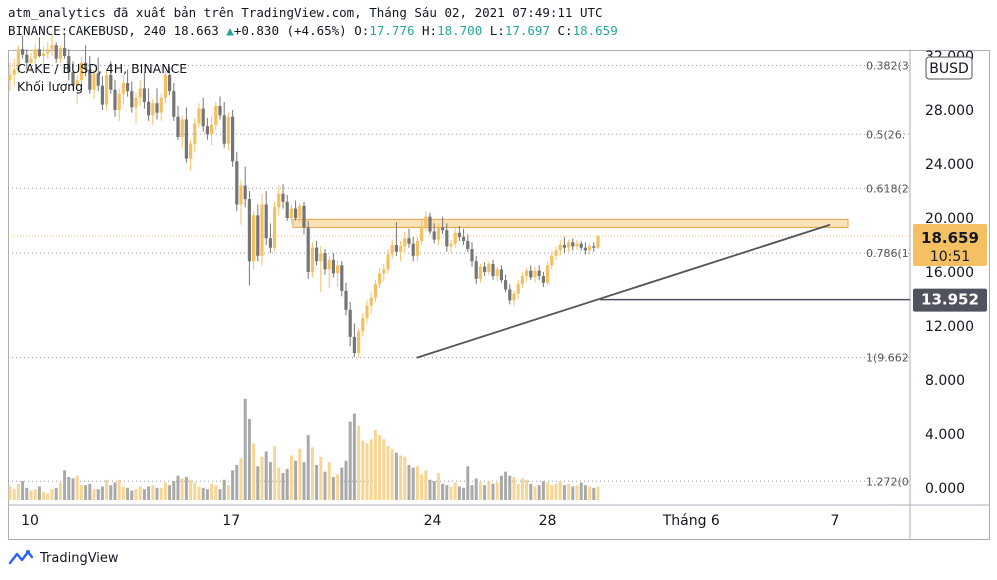  I want to click on open-label: O:, so click(362, 30).